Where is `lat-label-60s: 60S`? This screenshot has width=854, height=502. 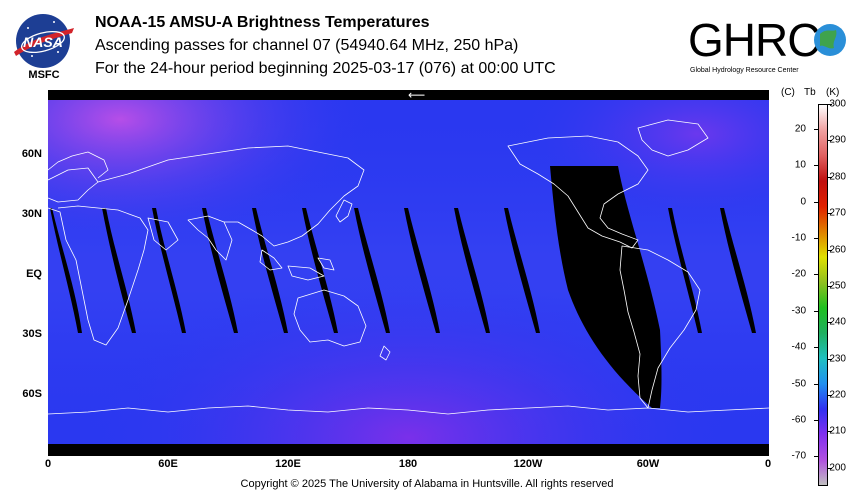
lat-label-60s: 60S is located at coordinates (32, 394).